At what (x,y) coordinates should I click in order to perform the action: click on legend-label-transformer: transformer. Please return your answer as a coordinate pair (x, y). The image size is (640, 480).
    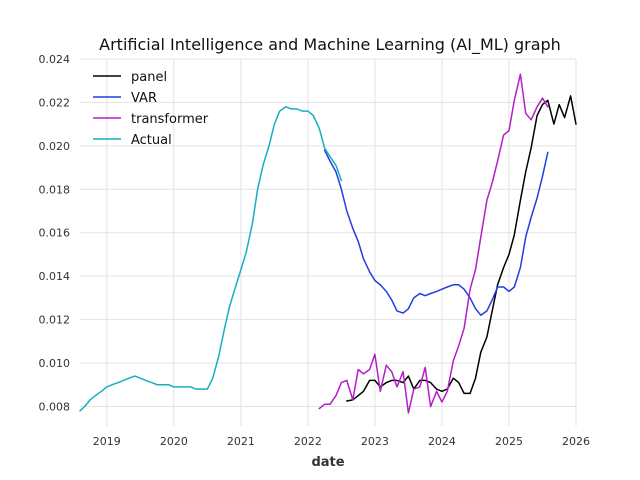
    Looking at the image, I should click on (170, 119).